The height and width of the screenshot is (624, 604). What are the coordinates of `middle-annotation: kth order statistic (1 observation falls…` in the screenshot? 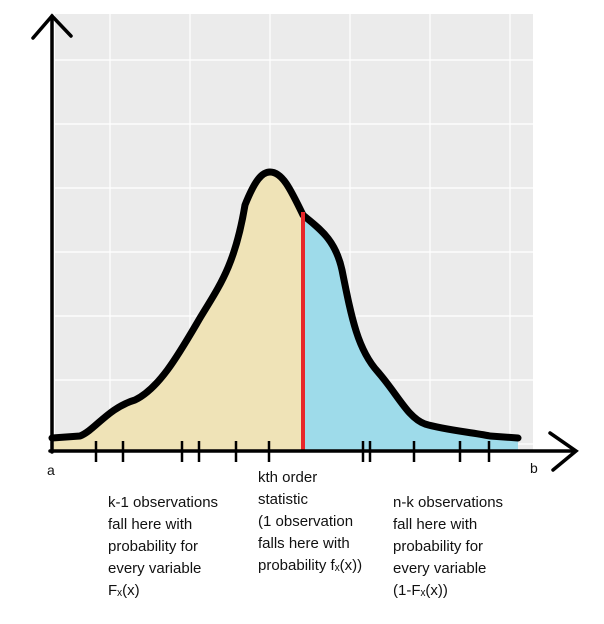 It's located at (310, 522).